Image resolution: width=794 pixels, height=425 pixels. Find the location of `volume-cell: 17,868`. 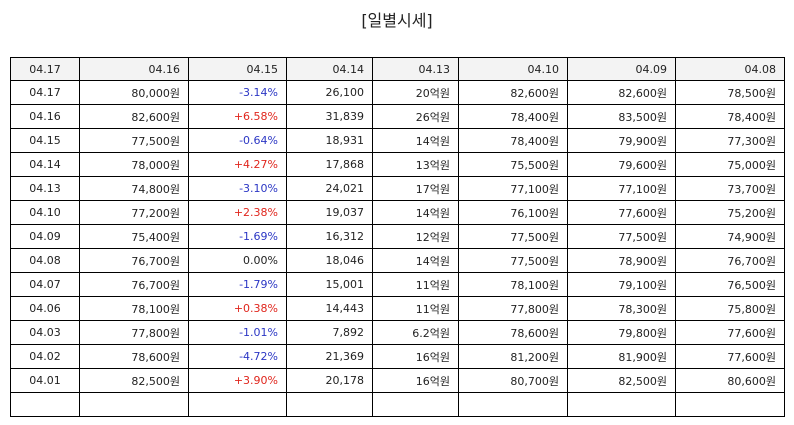

volume-cell: 17,868 is located at coordinates (329, 164).